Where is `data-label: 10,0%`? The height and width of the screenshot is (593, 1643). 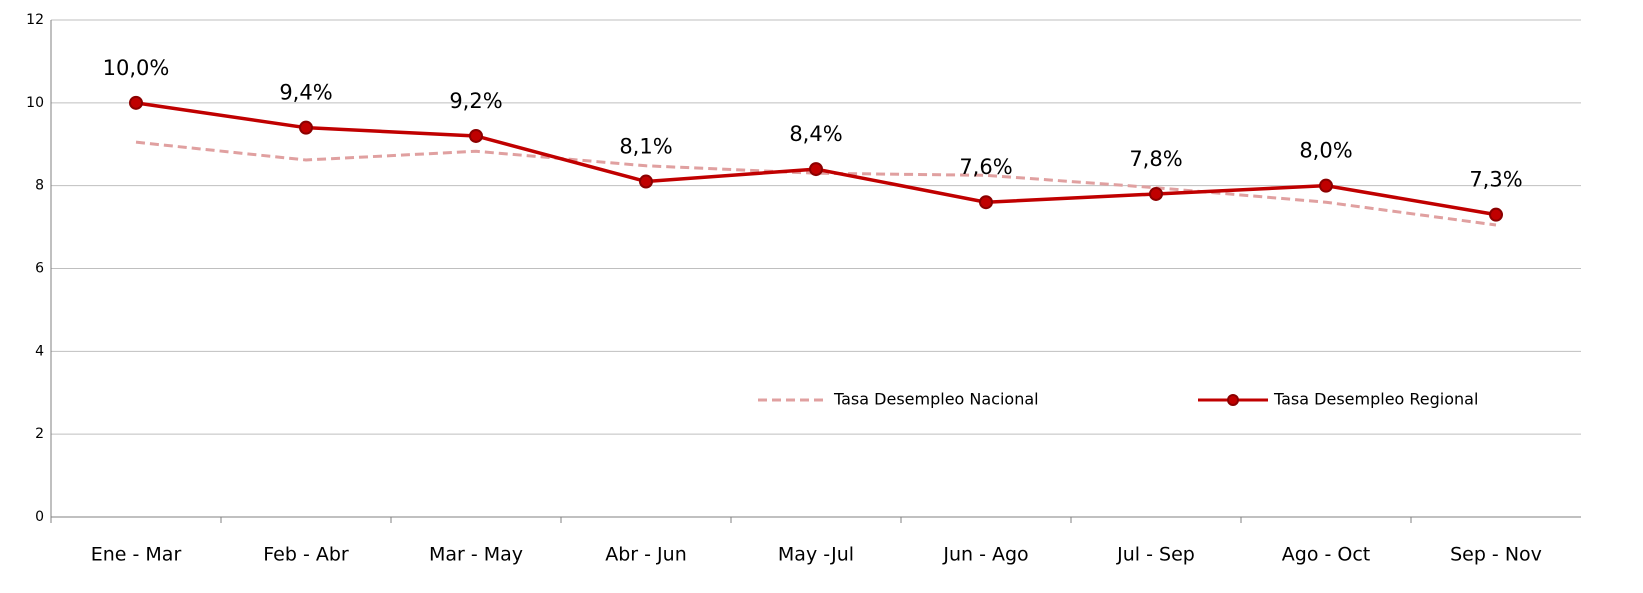 data-label: 10,0% is located at coordinates (136, 68).